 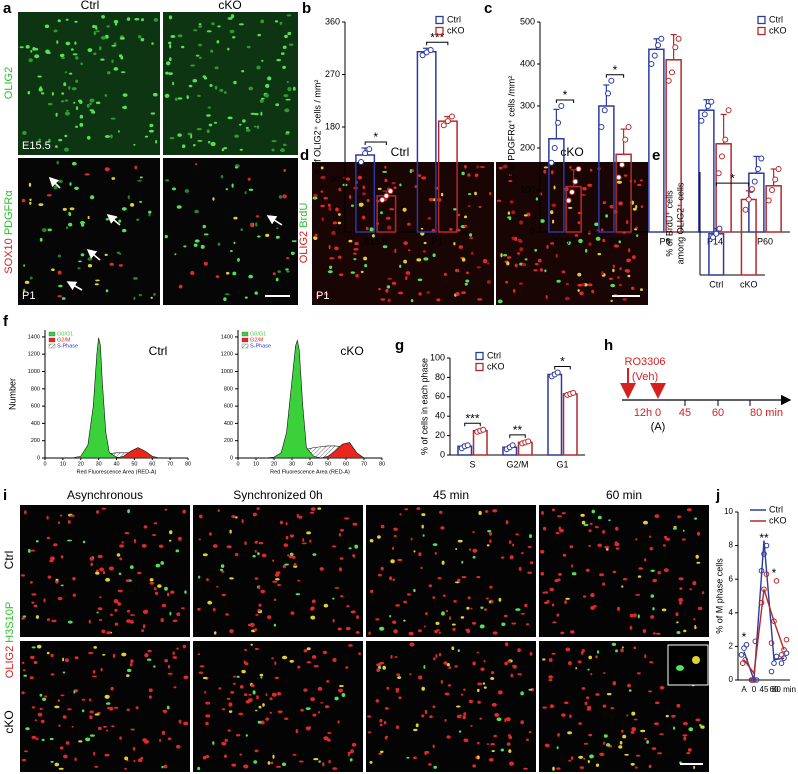 What do you see at coordinates (260, 346) in the screenshot?
I see `legend-label: S-Phase` at bounding box center [260, 346].